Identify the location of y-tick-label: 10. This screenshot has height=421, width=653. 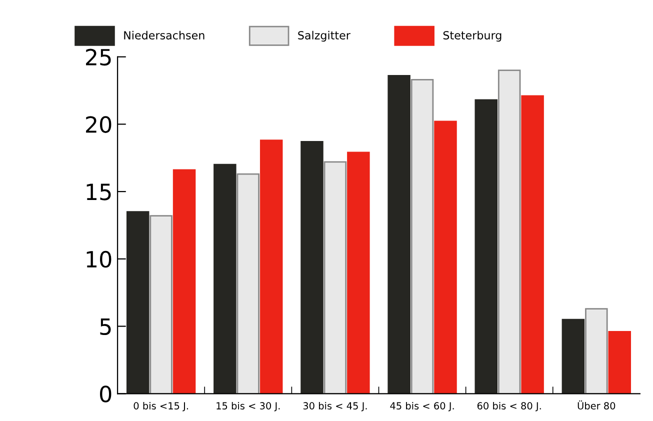
(99, 259).